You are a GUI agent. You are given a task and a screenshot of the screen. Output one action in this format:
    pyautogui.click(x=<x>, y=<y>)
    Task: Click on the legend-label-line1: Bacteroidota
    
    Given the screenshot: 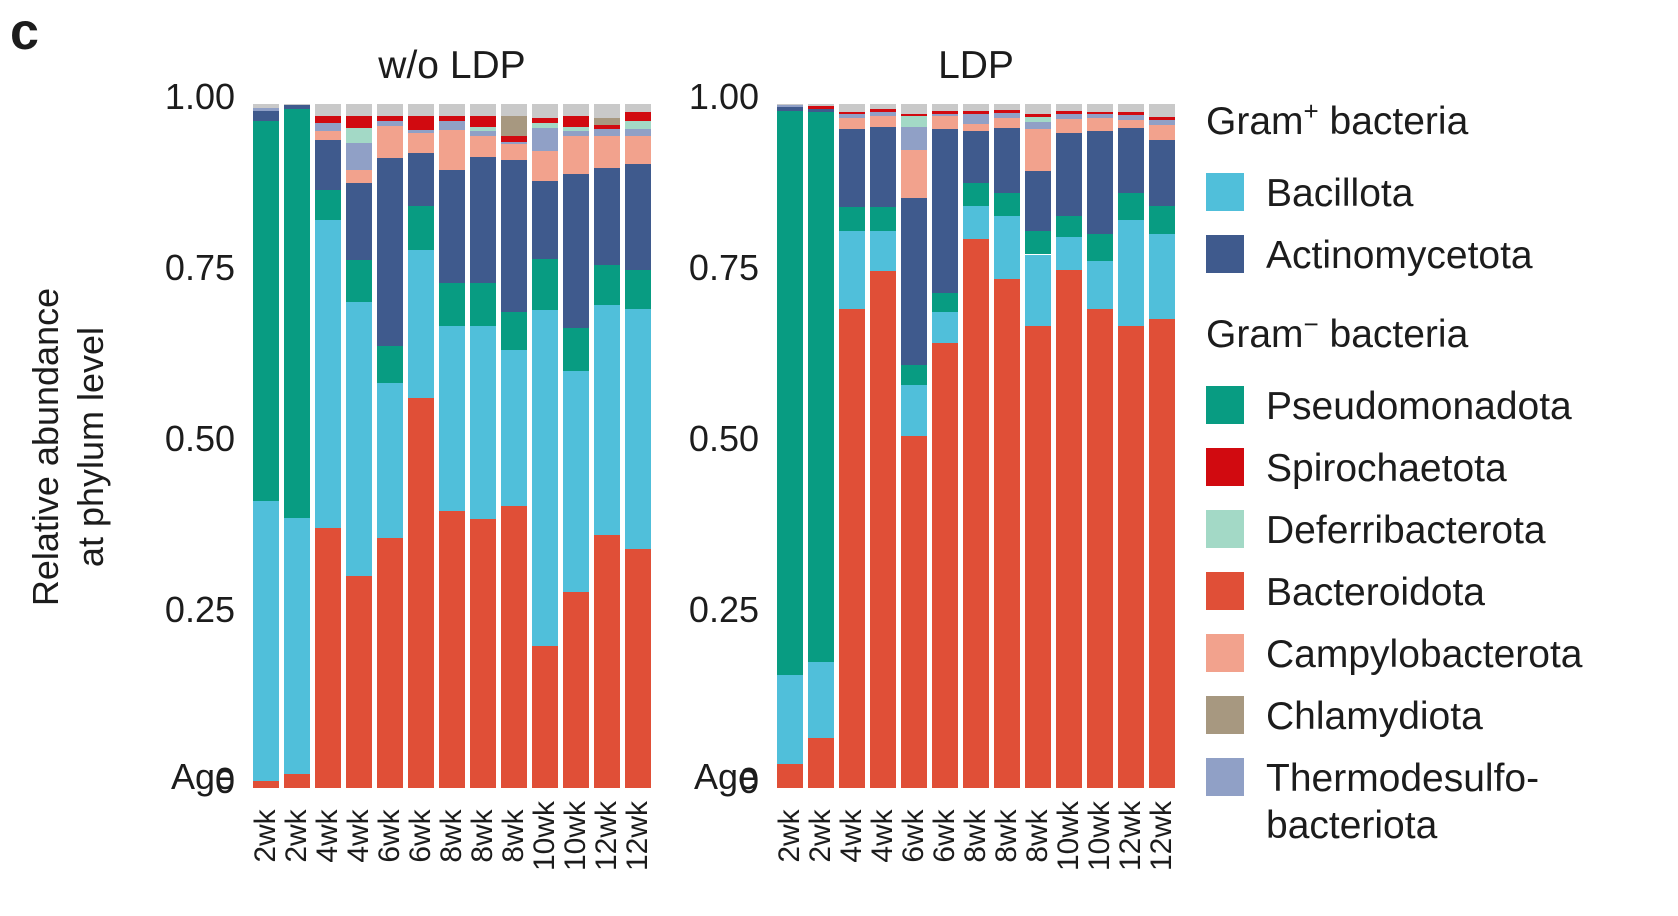 What is the action you would take?
    pyautogui.click(x=1375, y=592)
    